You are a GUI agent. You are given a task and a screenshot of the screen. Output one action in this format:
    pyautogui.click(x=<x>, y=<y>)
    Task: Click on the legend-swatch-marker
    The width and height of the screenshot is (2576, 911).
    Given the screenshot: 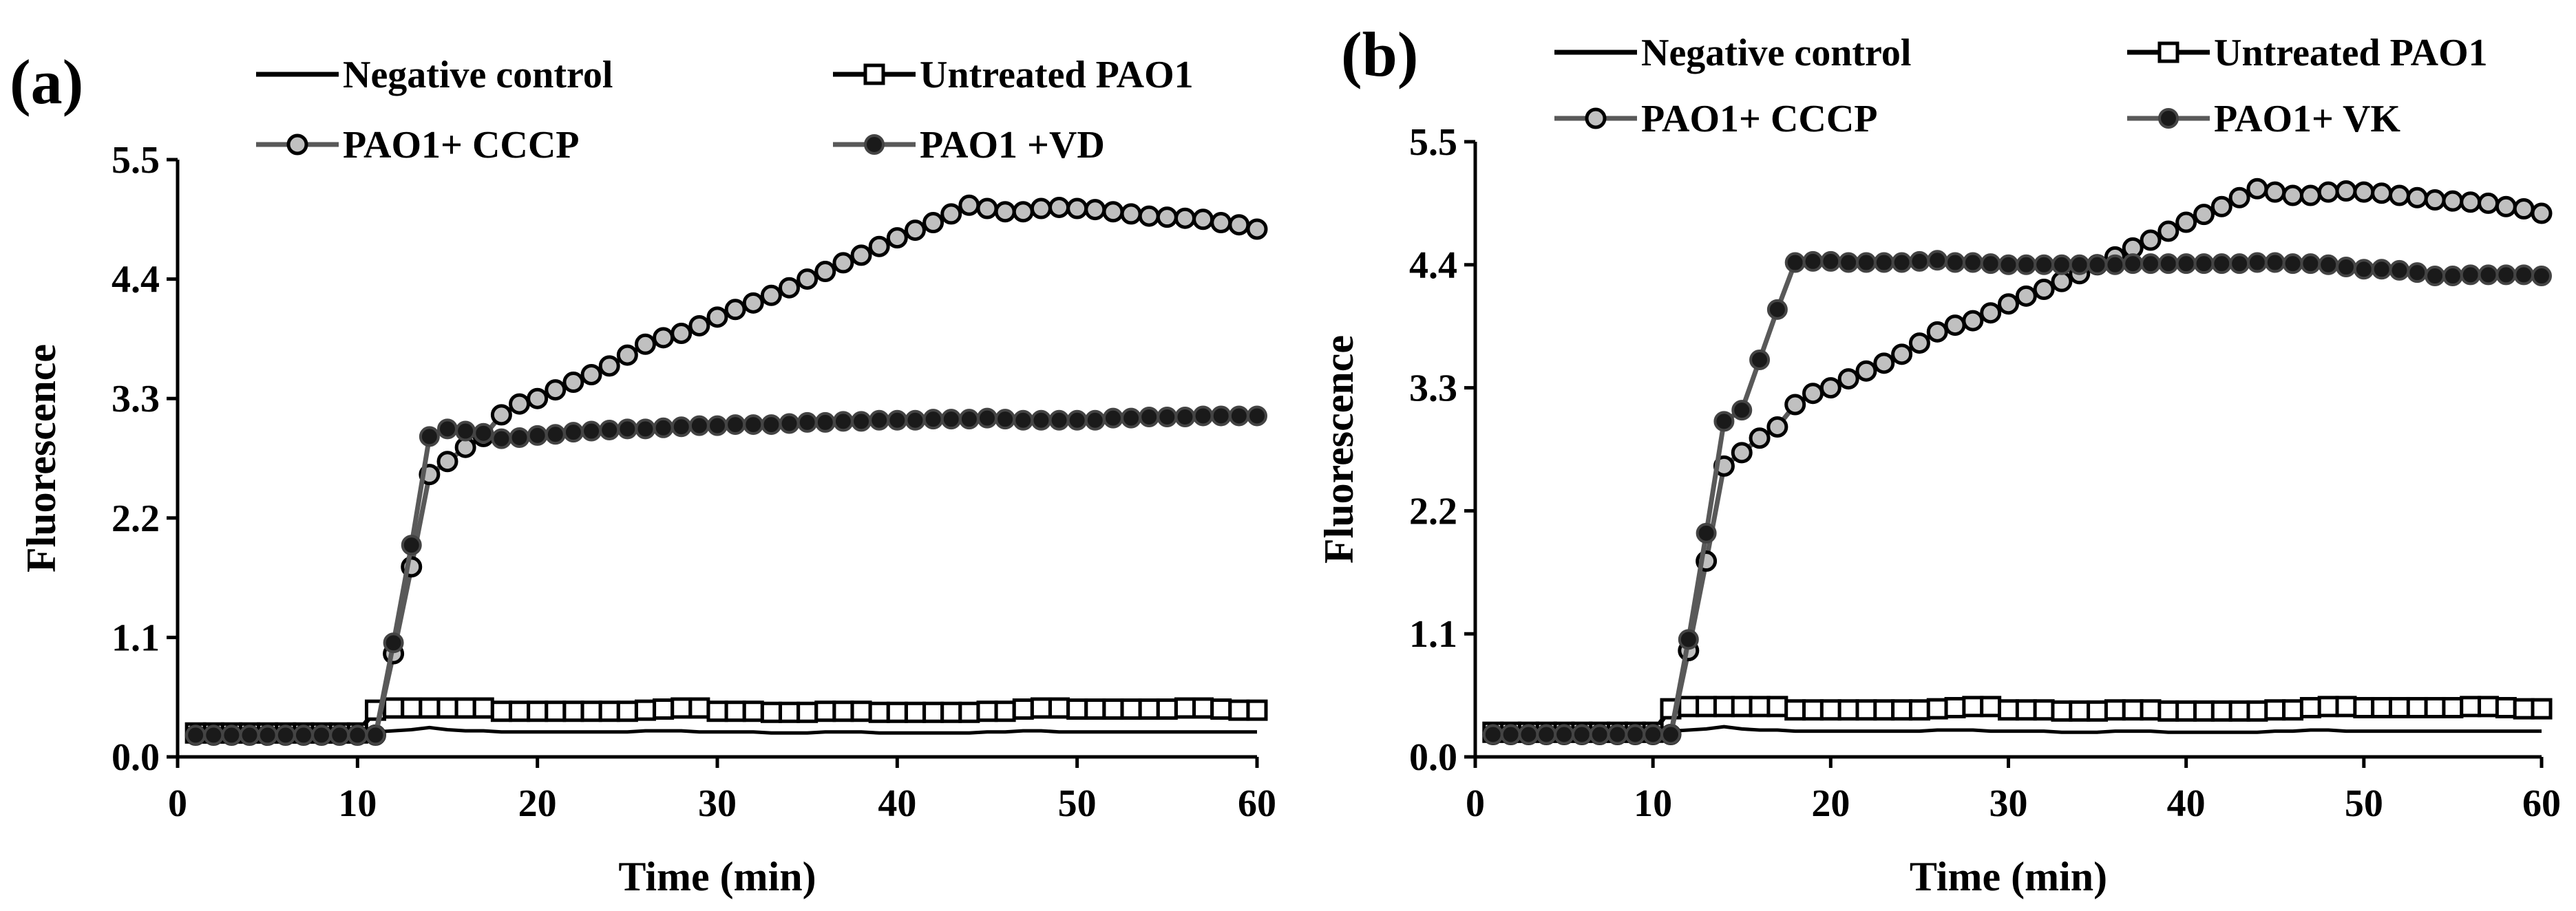 What is the action you would take?
    pyautogui.click(x=1596, y=118)
    